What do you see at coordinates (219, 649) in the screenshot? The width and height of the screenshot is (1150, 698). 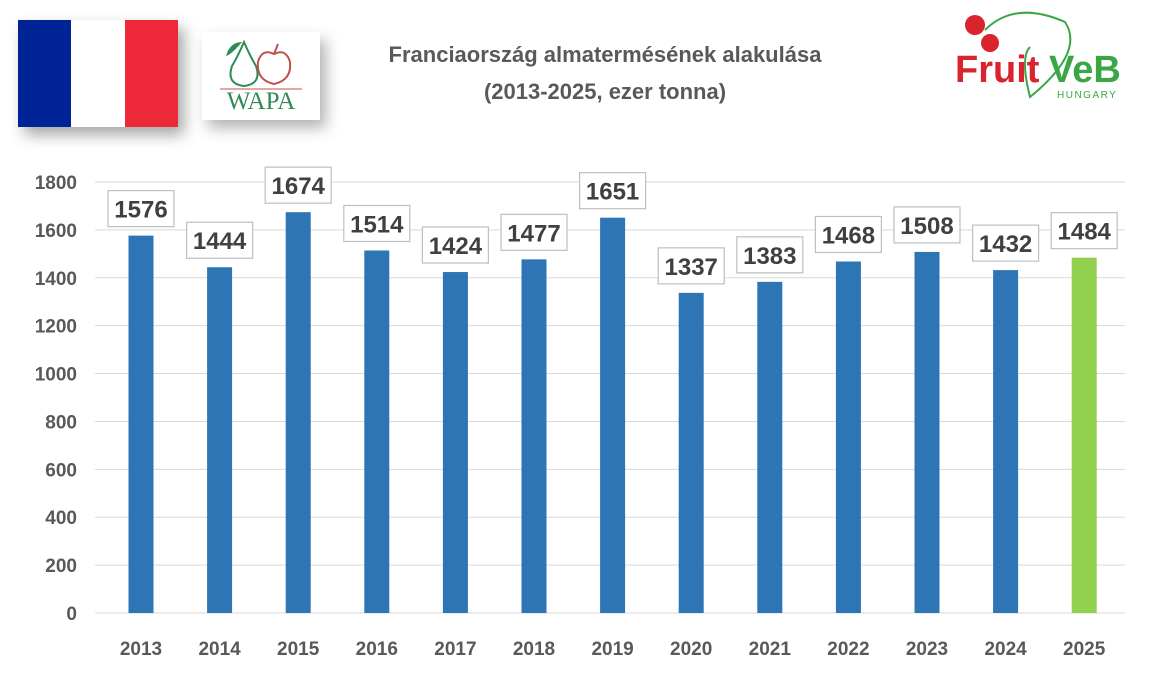 I see `x-tick-label: 2014` at bounding box center [219, 649].